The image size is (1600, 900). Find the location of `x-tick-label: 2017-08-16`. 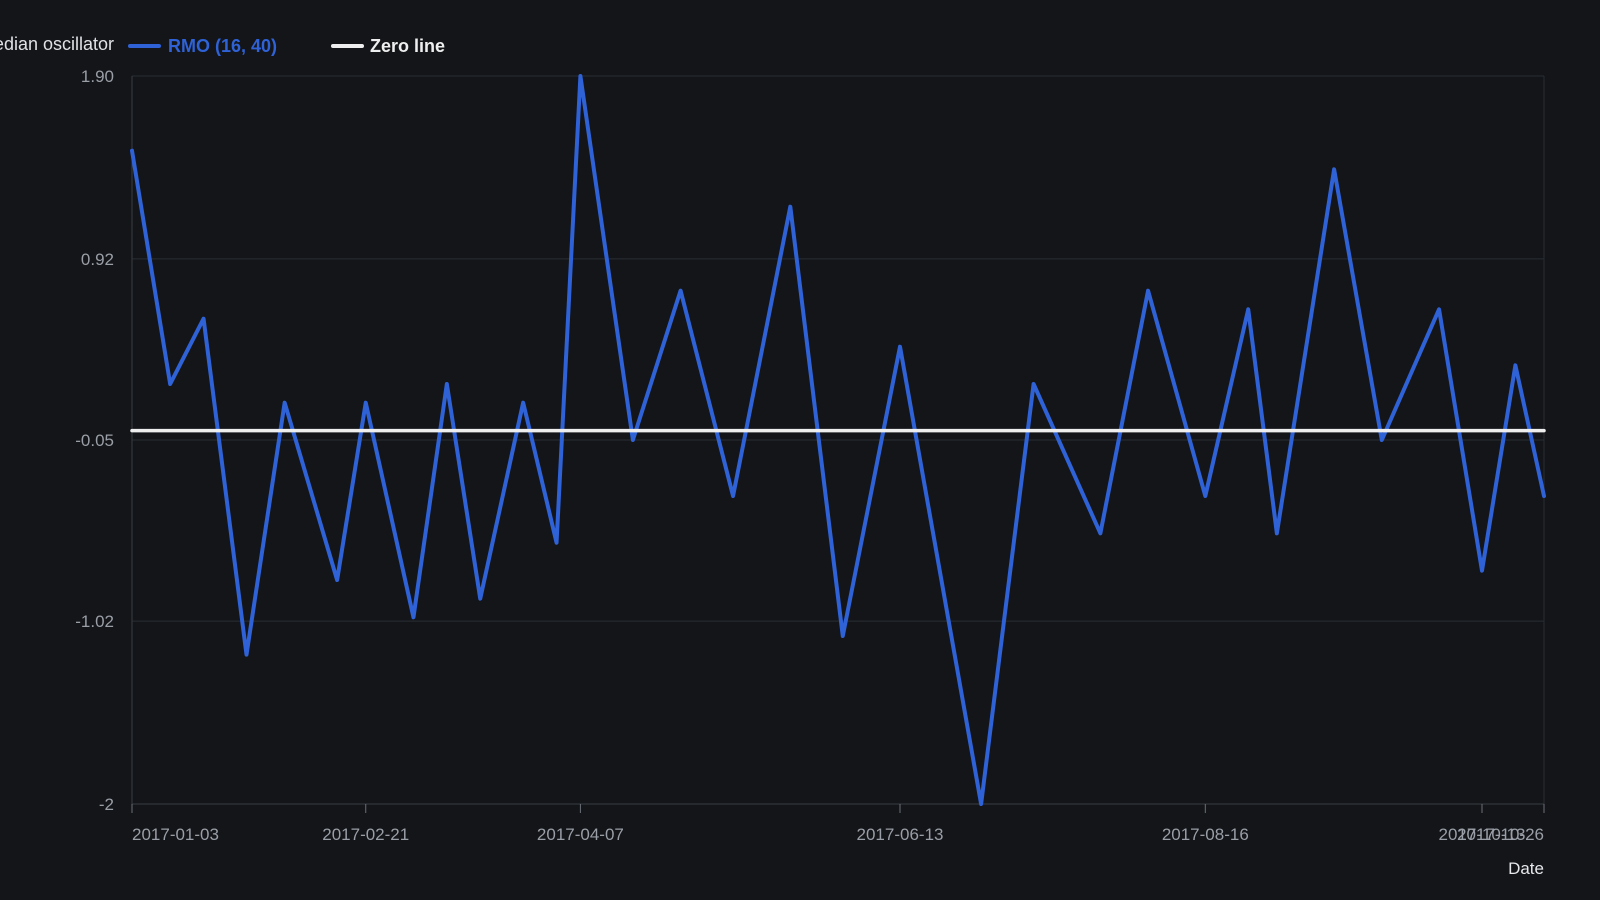

x-tick-label: 2017-08-16 is located at coordinates (1205, 834).